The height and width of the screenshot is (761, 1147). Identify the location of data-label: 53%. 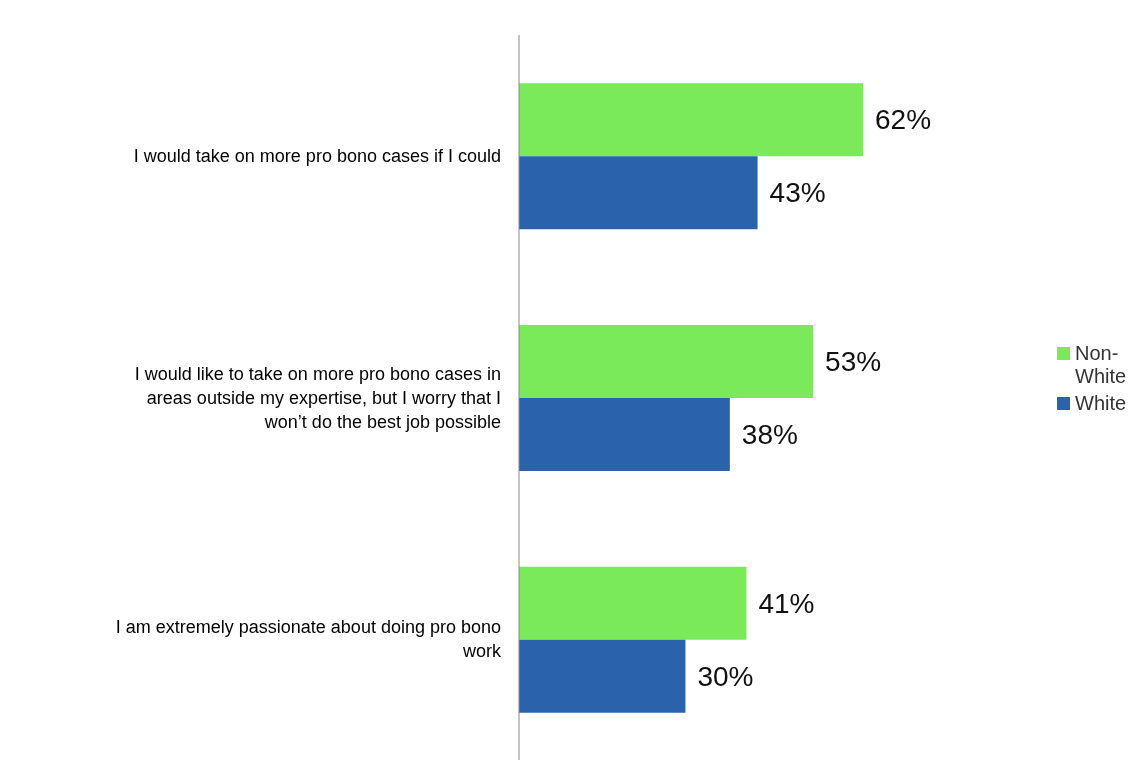
(853, 361).